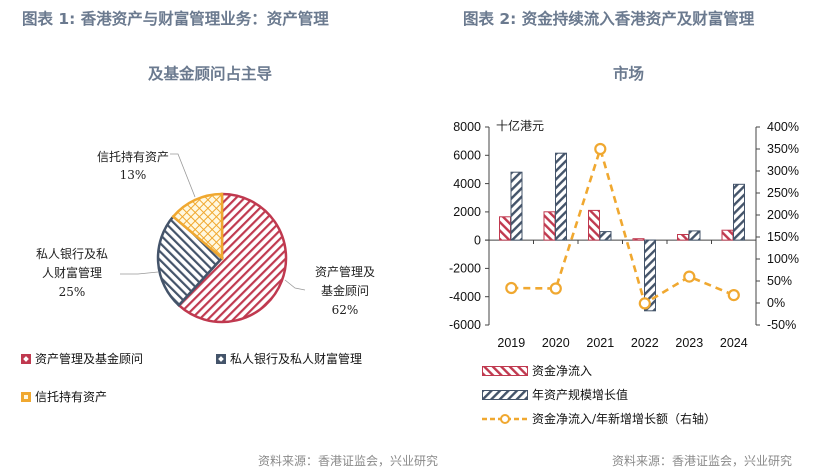 The width and height of the screenshot is (837, 473). Describe the element at coordinates (72, 292) in the screenshot. I see `label-private-pct: 25%` at that location.